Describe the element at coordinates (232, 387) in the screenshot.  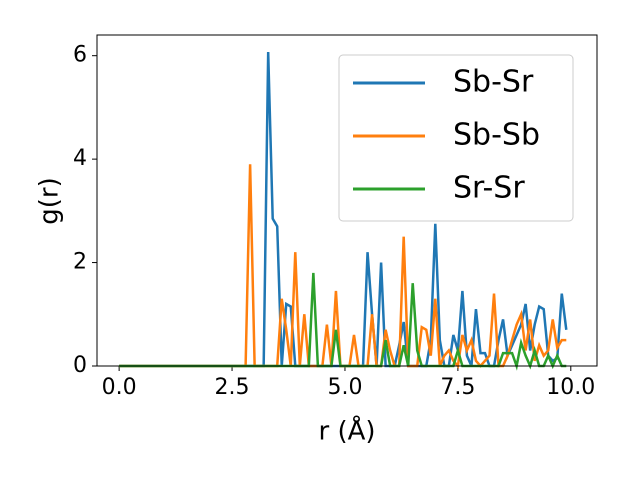
I see `x-tick-label: 2.5` at that location.